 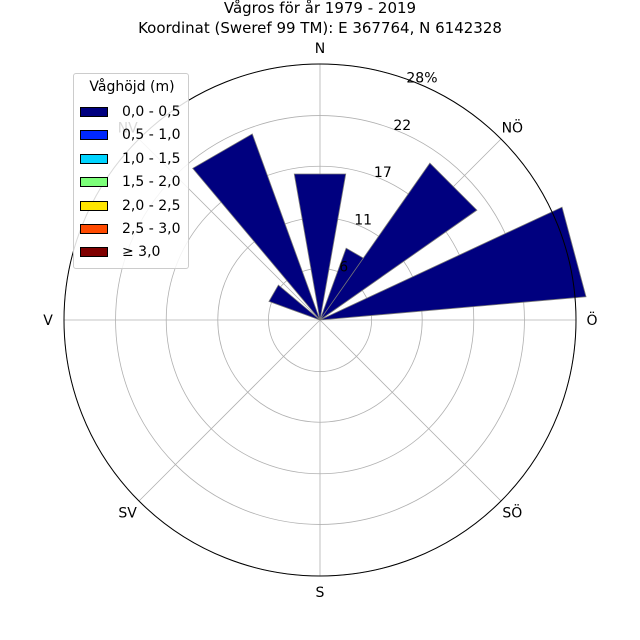 What do you see at coordinates (151, 112) in the screenshot?
I see `legend-label: 0,0 - 0,5` at bounding box center [151, 112].